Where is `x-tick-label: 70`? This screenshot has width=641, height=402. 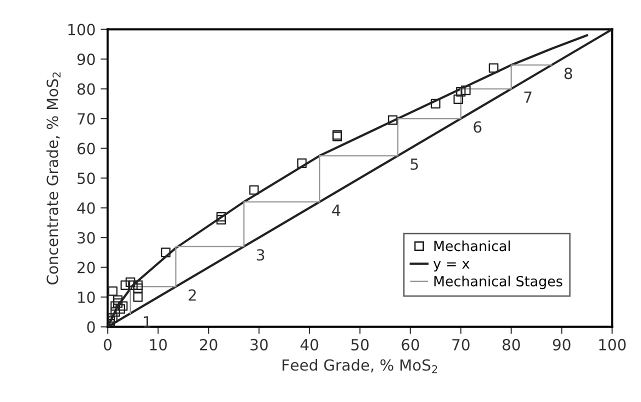
x-tick-label: 70 is located at coordinates (461, 344).